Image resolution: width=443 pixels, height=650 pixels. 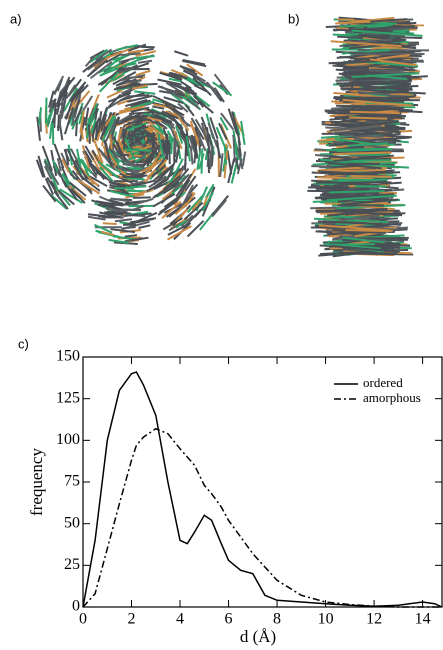 What do you see at coordinates (83, 619) in the screenshot?
I see `x-tick-label: 0` at bounding box center [83, 619].